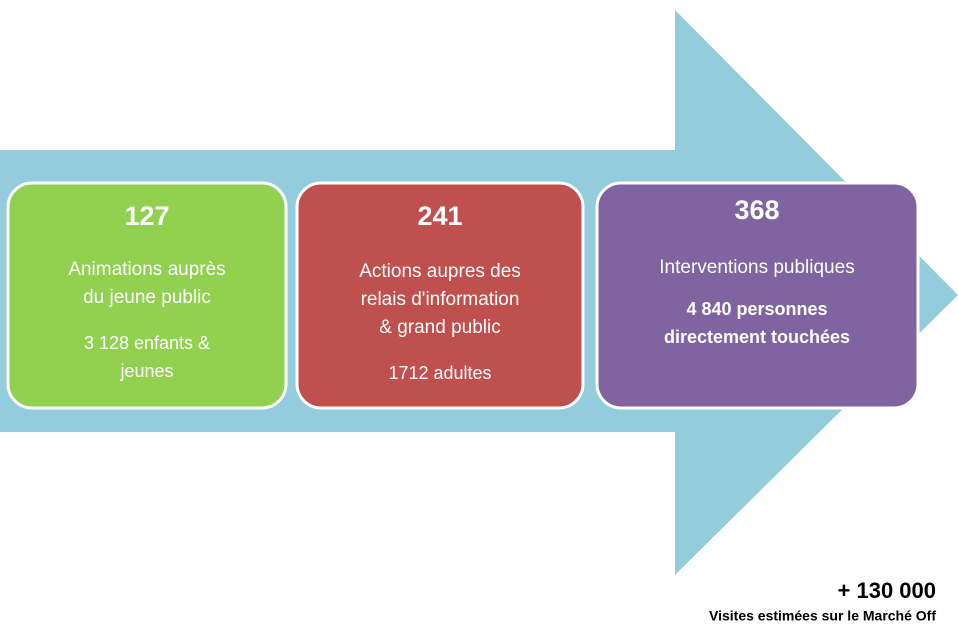 This screenshot has height=633, width=958. I want to click on node-label: du jeune public, so click(147, 297).